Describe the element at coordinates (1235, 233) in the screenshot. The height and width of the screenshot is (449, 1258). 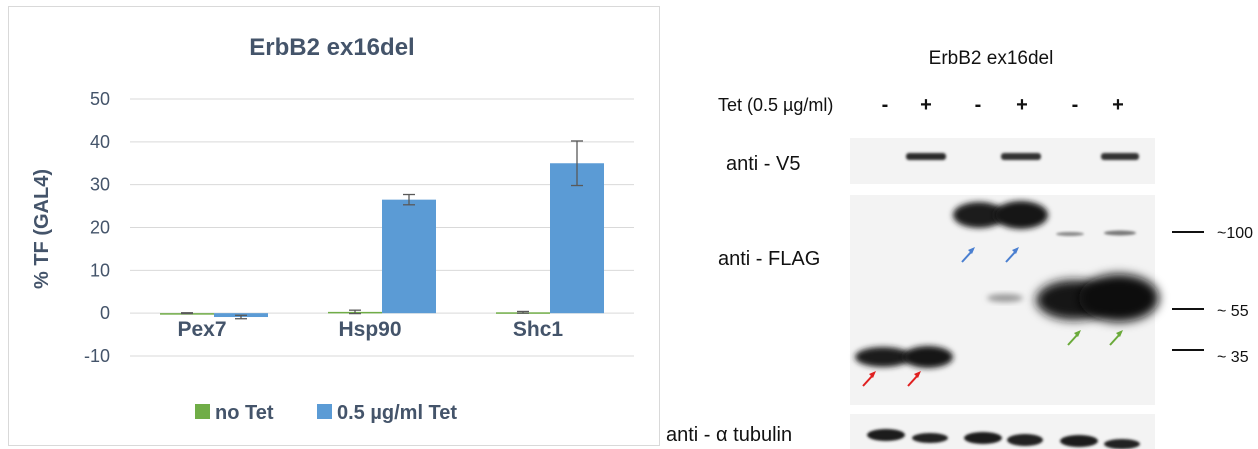
I see `marker-100: ~100` at that location.